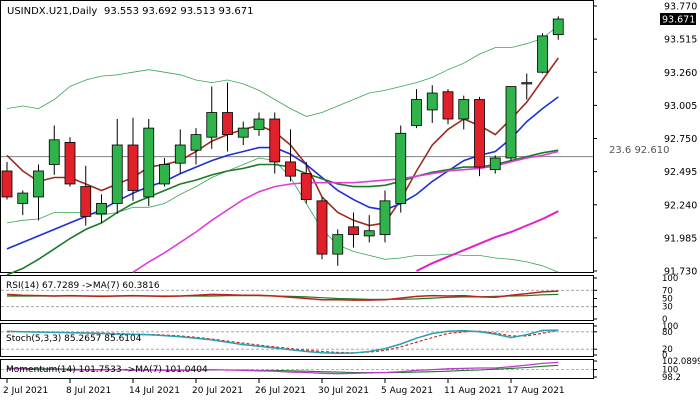  Describe the element at coordinates (680, 106) in the screenshot. I see `price-tick-label: 93.005` at that location.